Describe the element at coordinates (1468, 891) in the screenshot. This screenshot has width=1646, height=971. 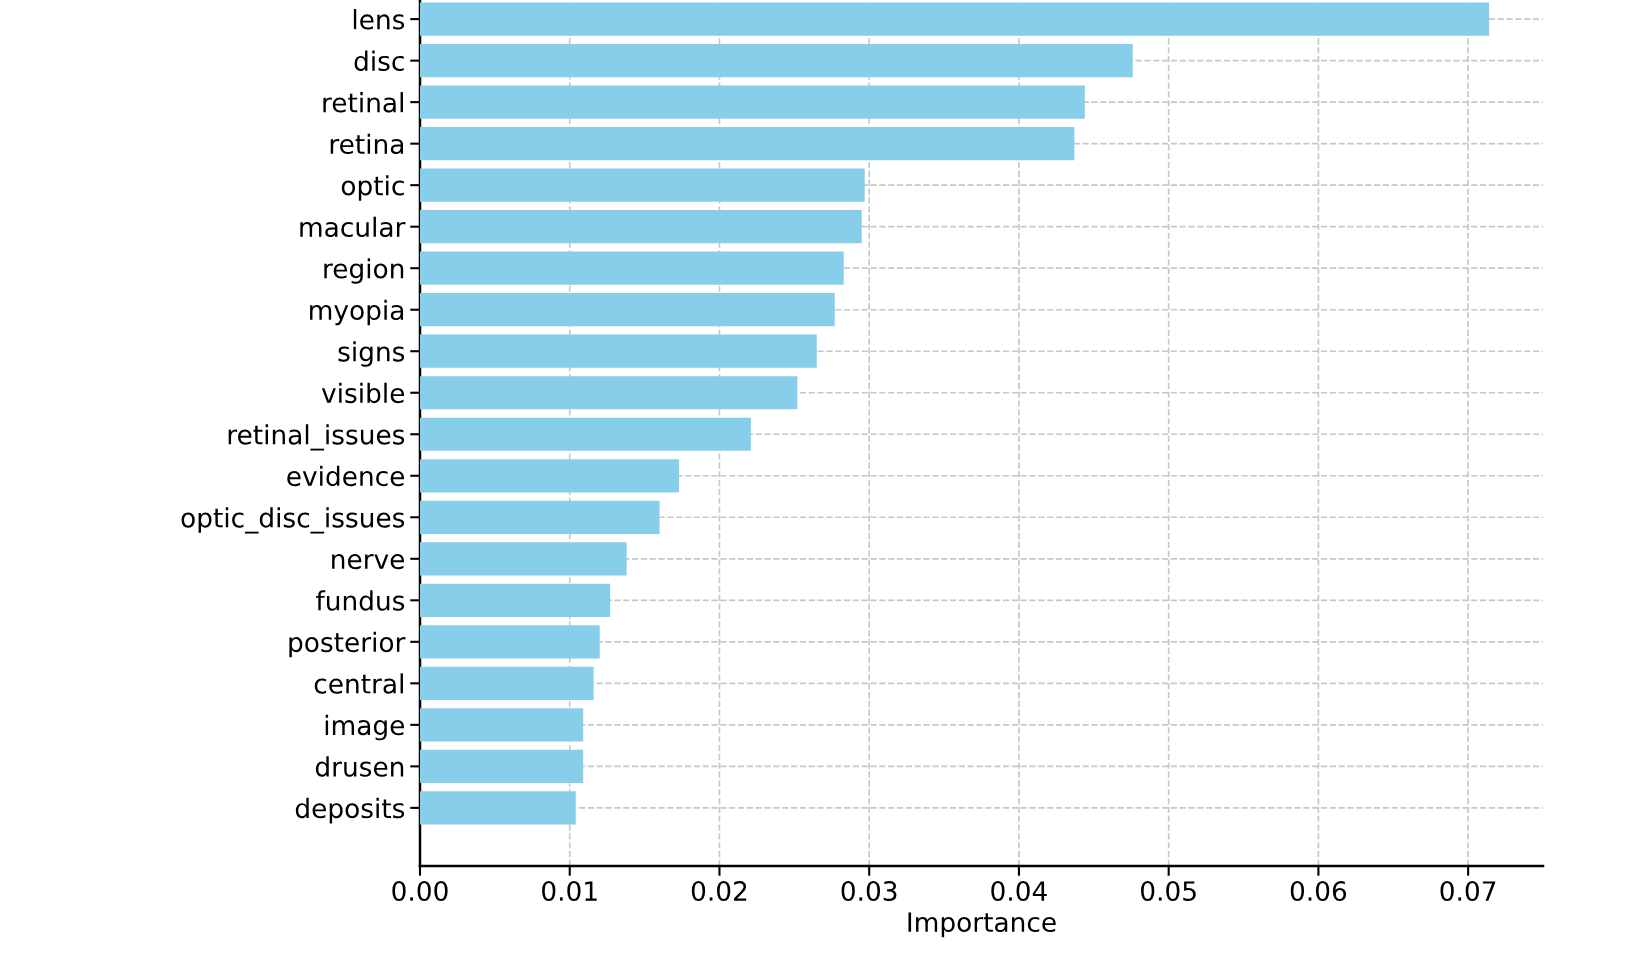
I see `x-tick-label: 0.07` at that location.